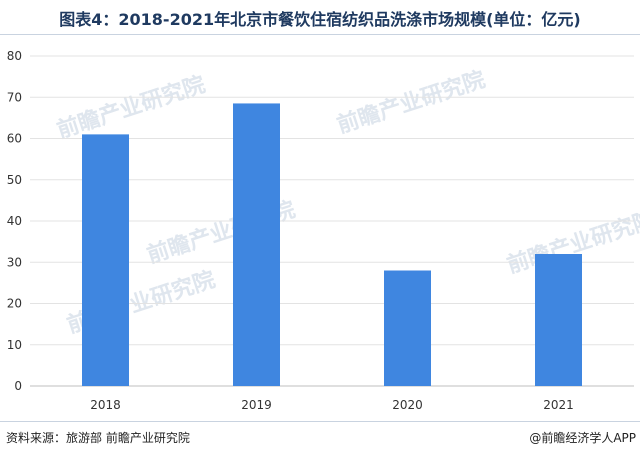 This screenshot has height=454, width=640. Describe the element at coordinates (14, 262) in the screenshot. I see `y-tick-label: 30` at that location.